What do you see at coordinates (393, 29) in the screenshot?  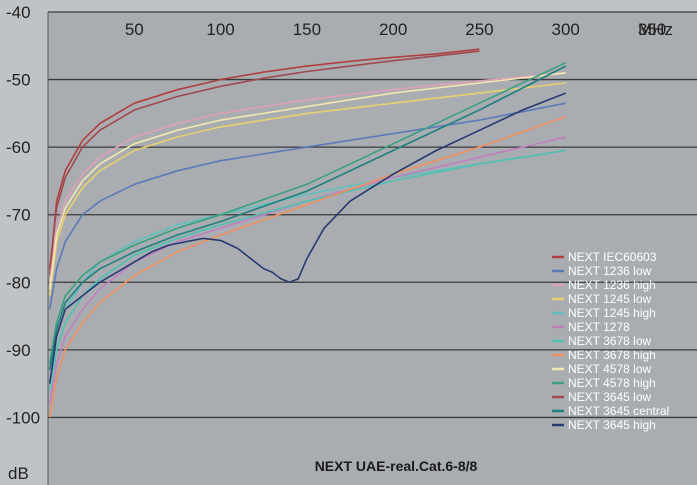 I see `x-tick-label: 200` at bounding box center [393, 29].